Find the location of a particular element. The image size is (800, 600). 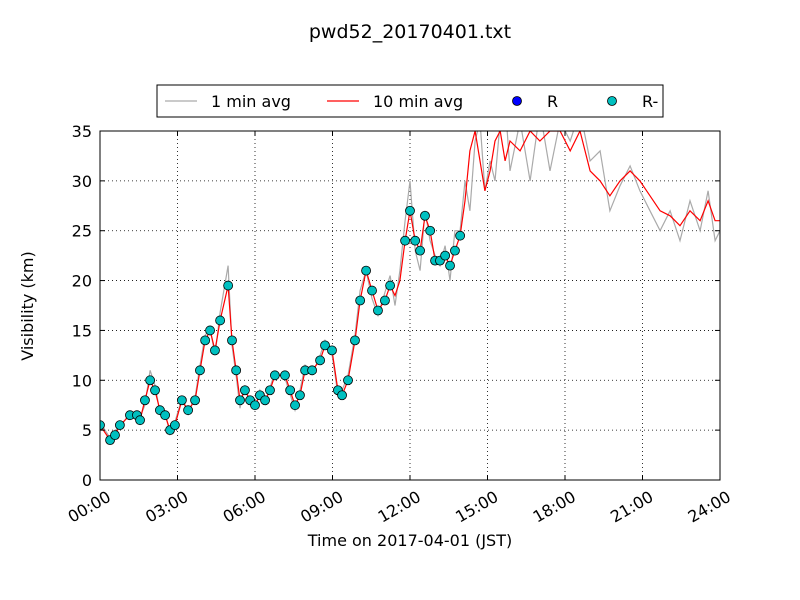

legend-entries: 1 min avg 10 min avg R R- is located at coordinates (411, 101).